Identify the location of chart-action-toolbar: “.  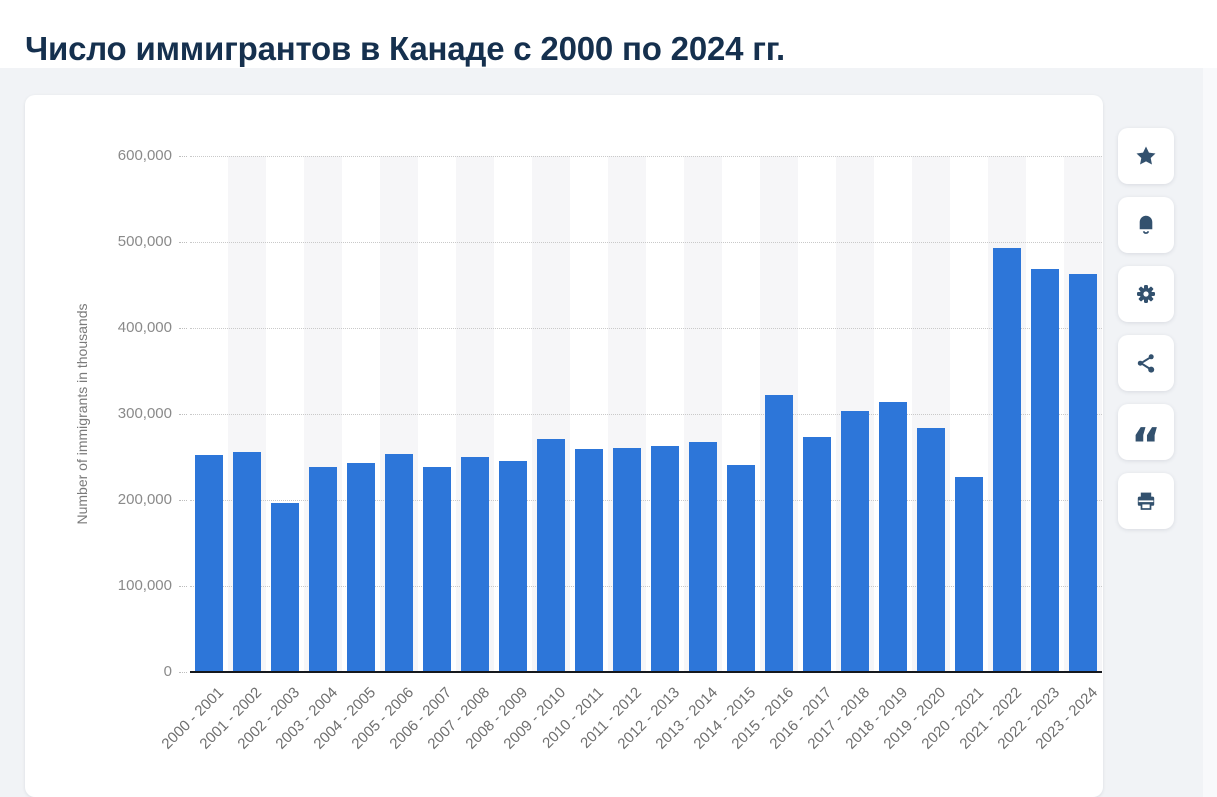
(1146, 328).